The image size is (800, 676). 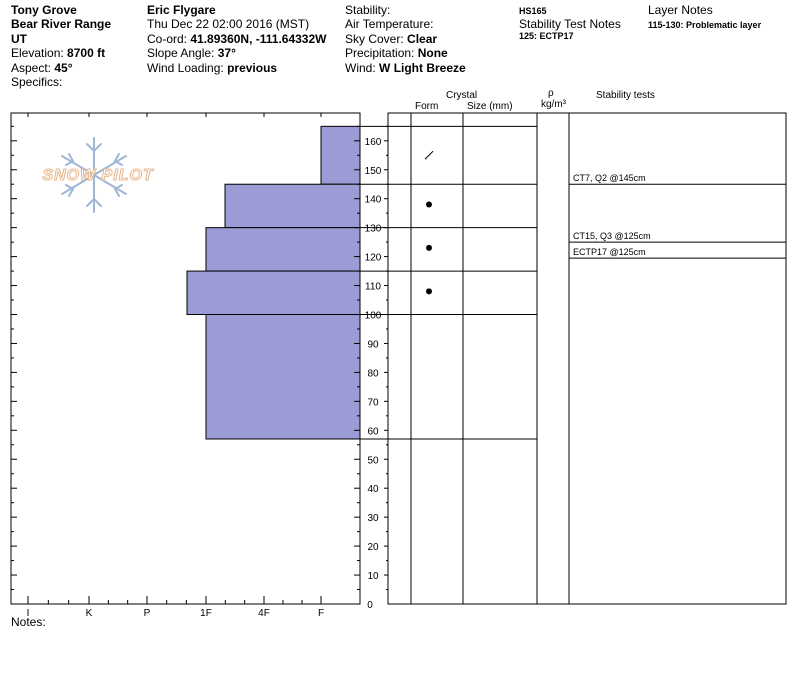 I want to click on depth-tick-label: 40, so click(x=373, y=489).